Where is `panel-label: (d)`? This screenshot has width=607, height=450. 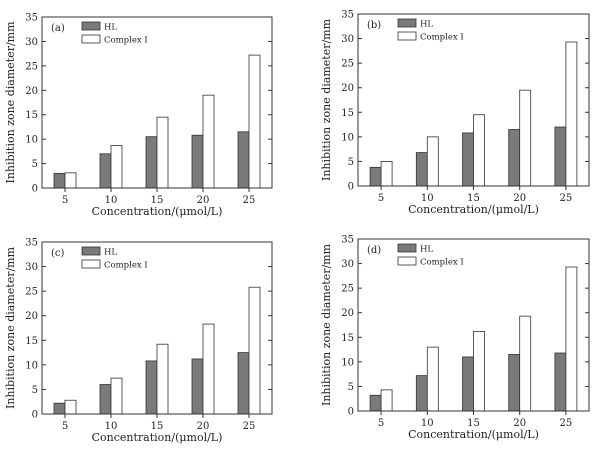 panel-label: (d) is located at coordinates (374, 250).